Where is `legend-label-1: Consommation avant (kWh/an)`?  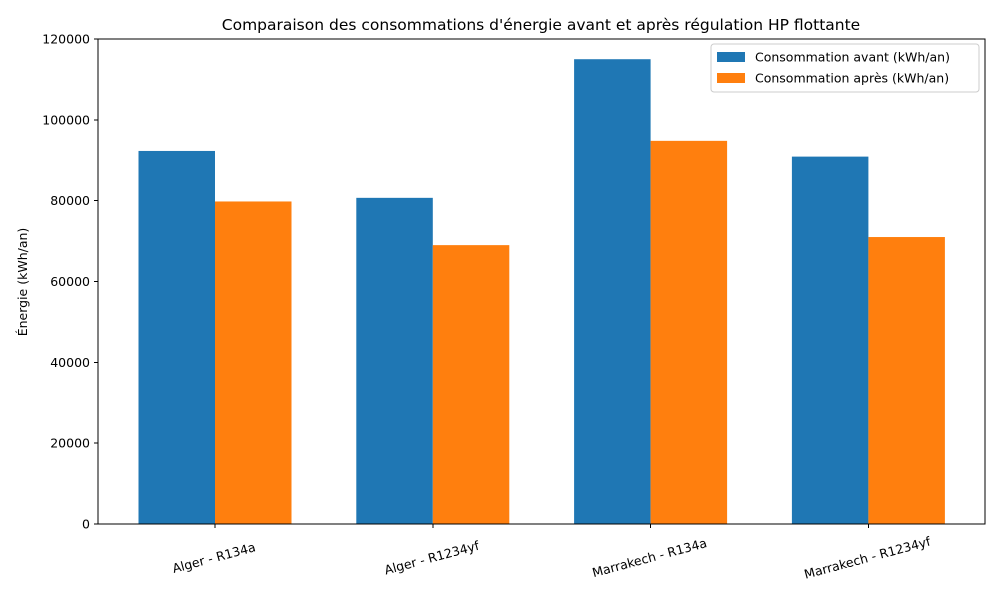
legend-label-1: Consommation avant (kWh/an) is located at coordinates (852, 57).